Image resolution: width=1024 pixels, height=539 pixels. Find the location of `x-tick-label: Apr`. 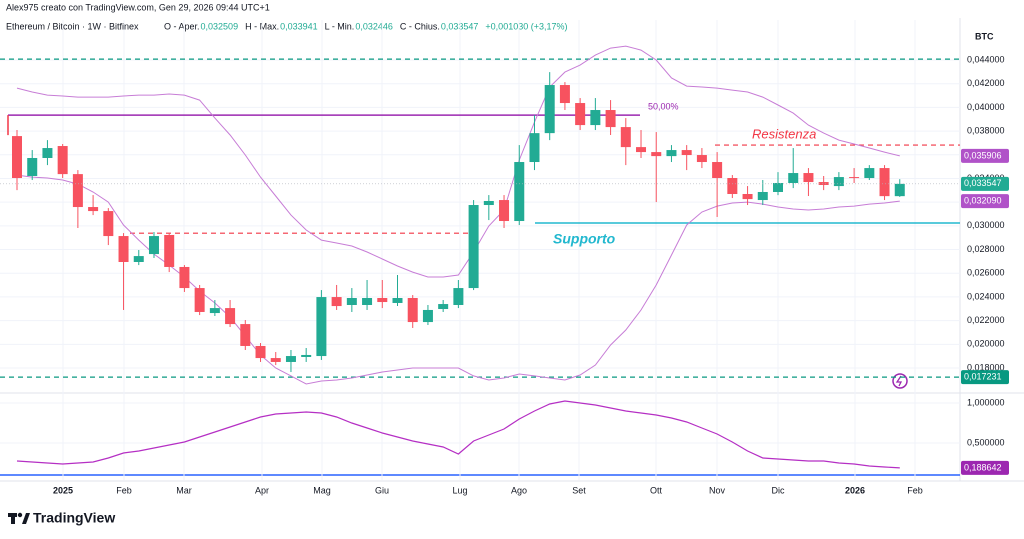

x-tick-label: Apr is located at coordinates (262, 490).